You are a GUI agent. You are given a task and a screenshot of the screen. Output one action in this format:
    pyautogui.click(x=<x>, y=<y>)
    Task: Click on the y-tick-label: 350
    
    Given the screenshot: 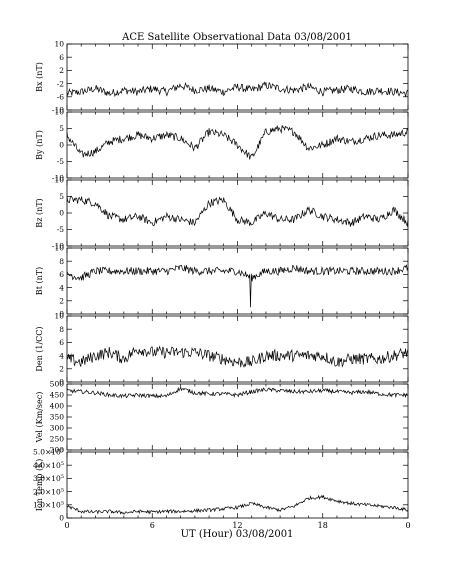 What is the action you would take?
    pyautogui.click(x=57, y=417)
    